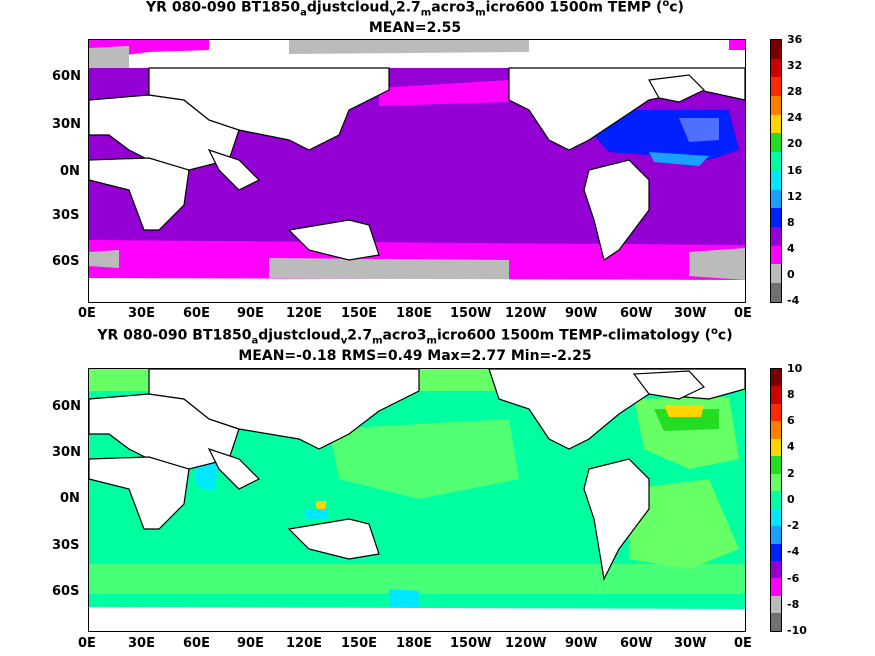 The image size is (875, 656). Describe the element at coordinates (795, 65) in the screenshot. I see `colorbar-tick: 32` at that location.